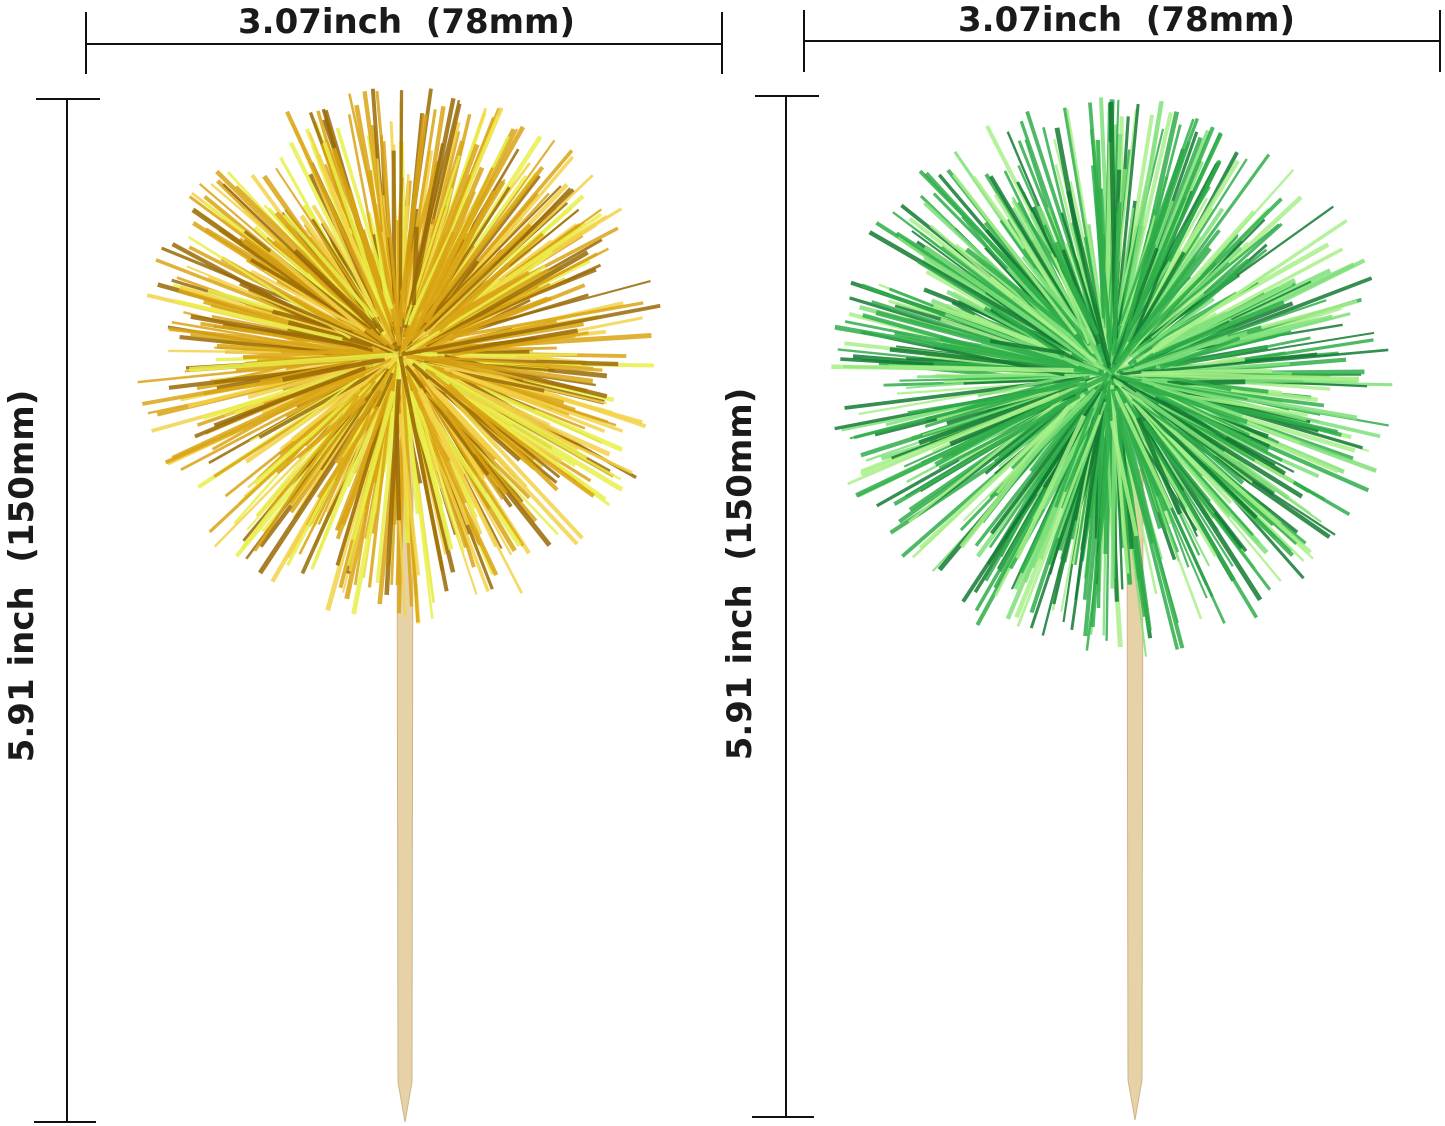  What do you see at coordinates (1440, 41) in the screenshot?
I see `green-width-tick-right` at bounding box center [1440, 41].